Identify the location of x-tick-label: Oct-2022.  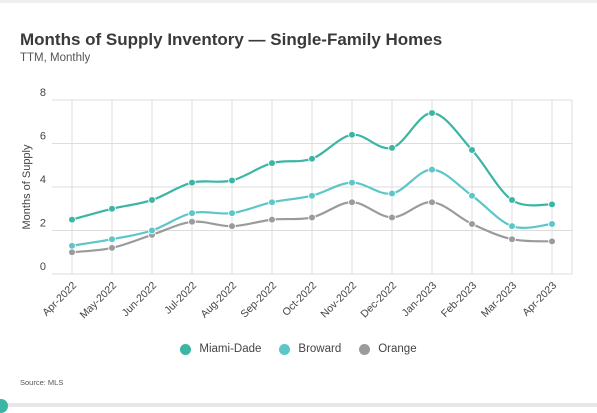
(299, 299).